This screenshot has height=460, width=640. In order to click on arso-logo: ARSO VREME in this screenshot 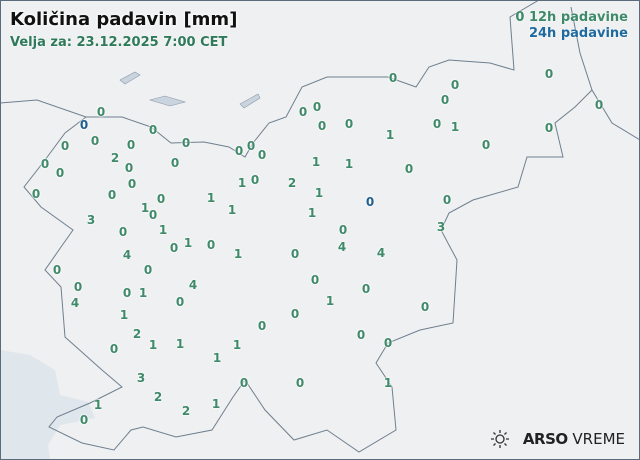, I will do `click(557, 439)`.